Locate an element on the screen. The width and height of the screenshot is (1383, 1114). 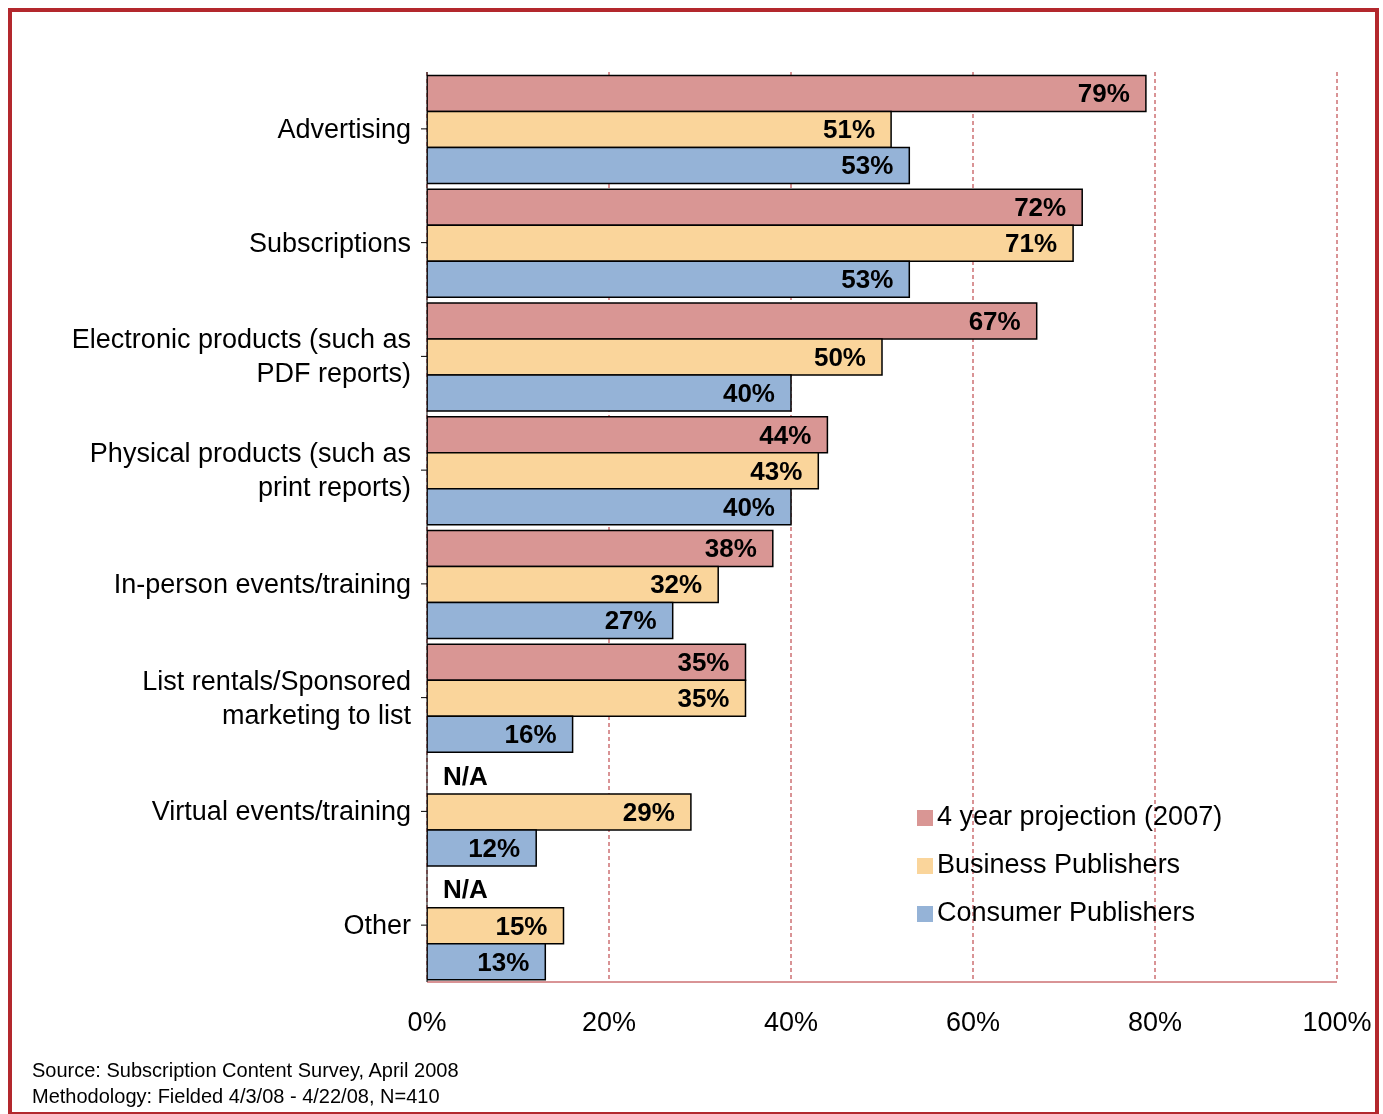
x-tick-label: 100% is located at coordinates (1337, 1022).